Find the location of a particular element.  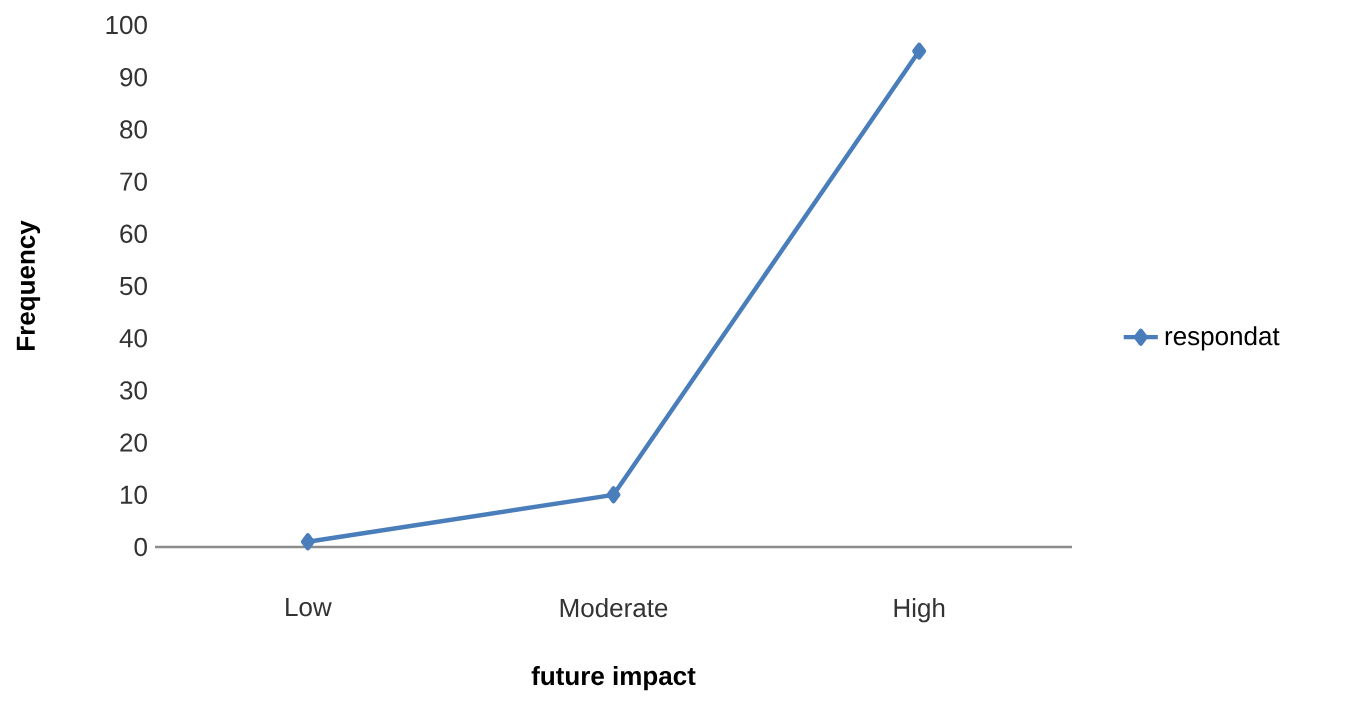

y-tick-label: 60 is located at coordinates (133, 233).